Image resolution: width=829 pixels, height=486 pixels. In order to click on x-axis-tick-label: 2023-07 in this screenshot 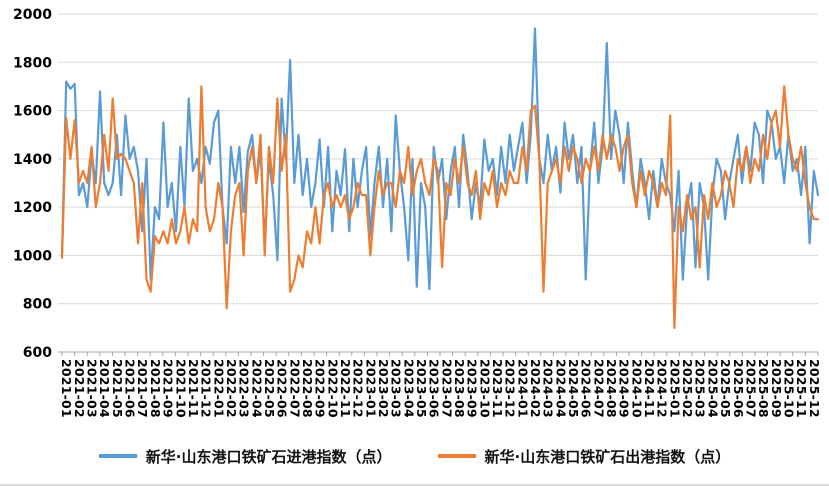, I will do `click(446, 388)`.